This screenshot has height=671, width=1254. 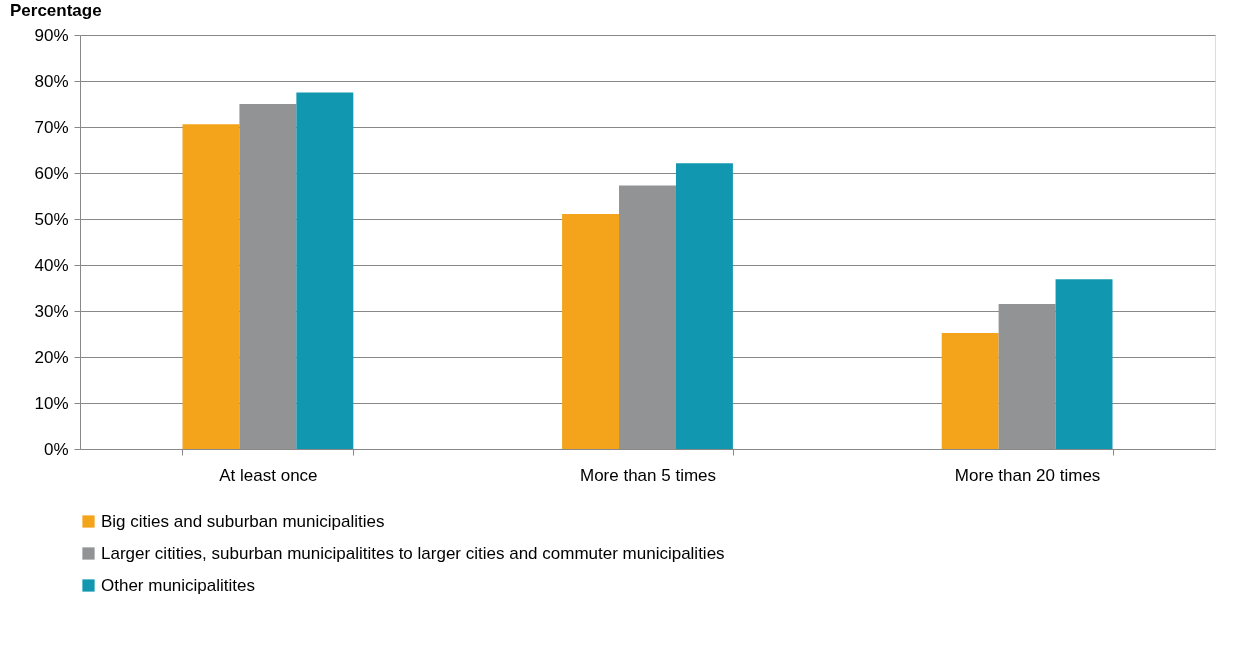 What do you see at coordinates (1027, 475) in the screenshot?
I see `x-tick-label: More than 20 times` at bounding box center [1027, 475].